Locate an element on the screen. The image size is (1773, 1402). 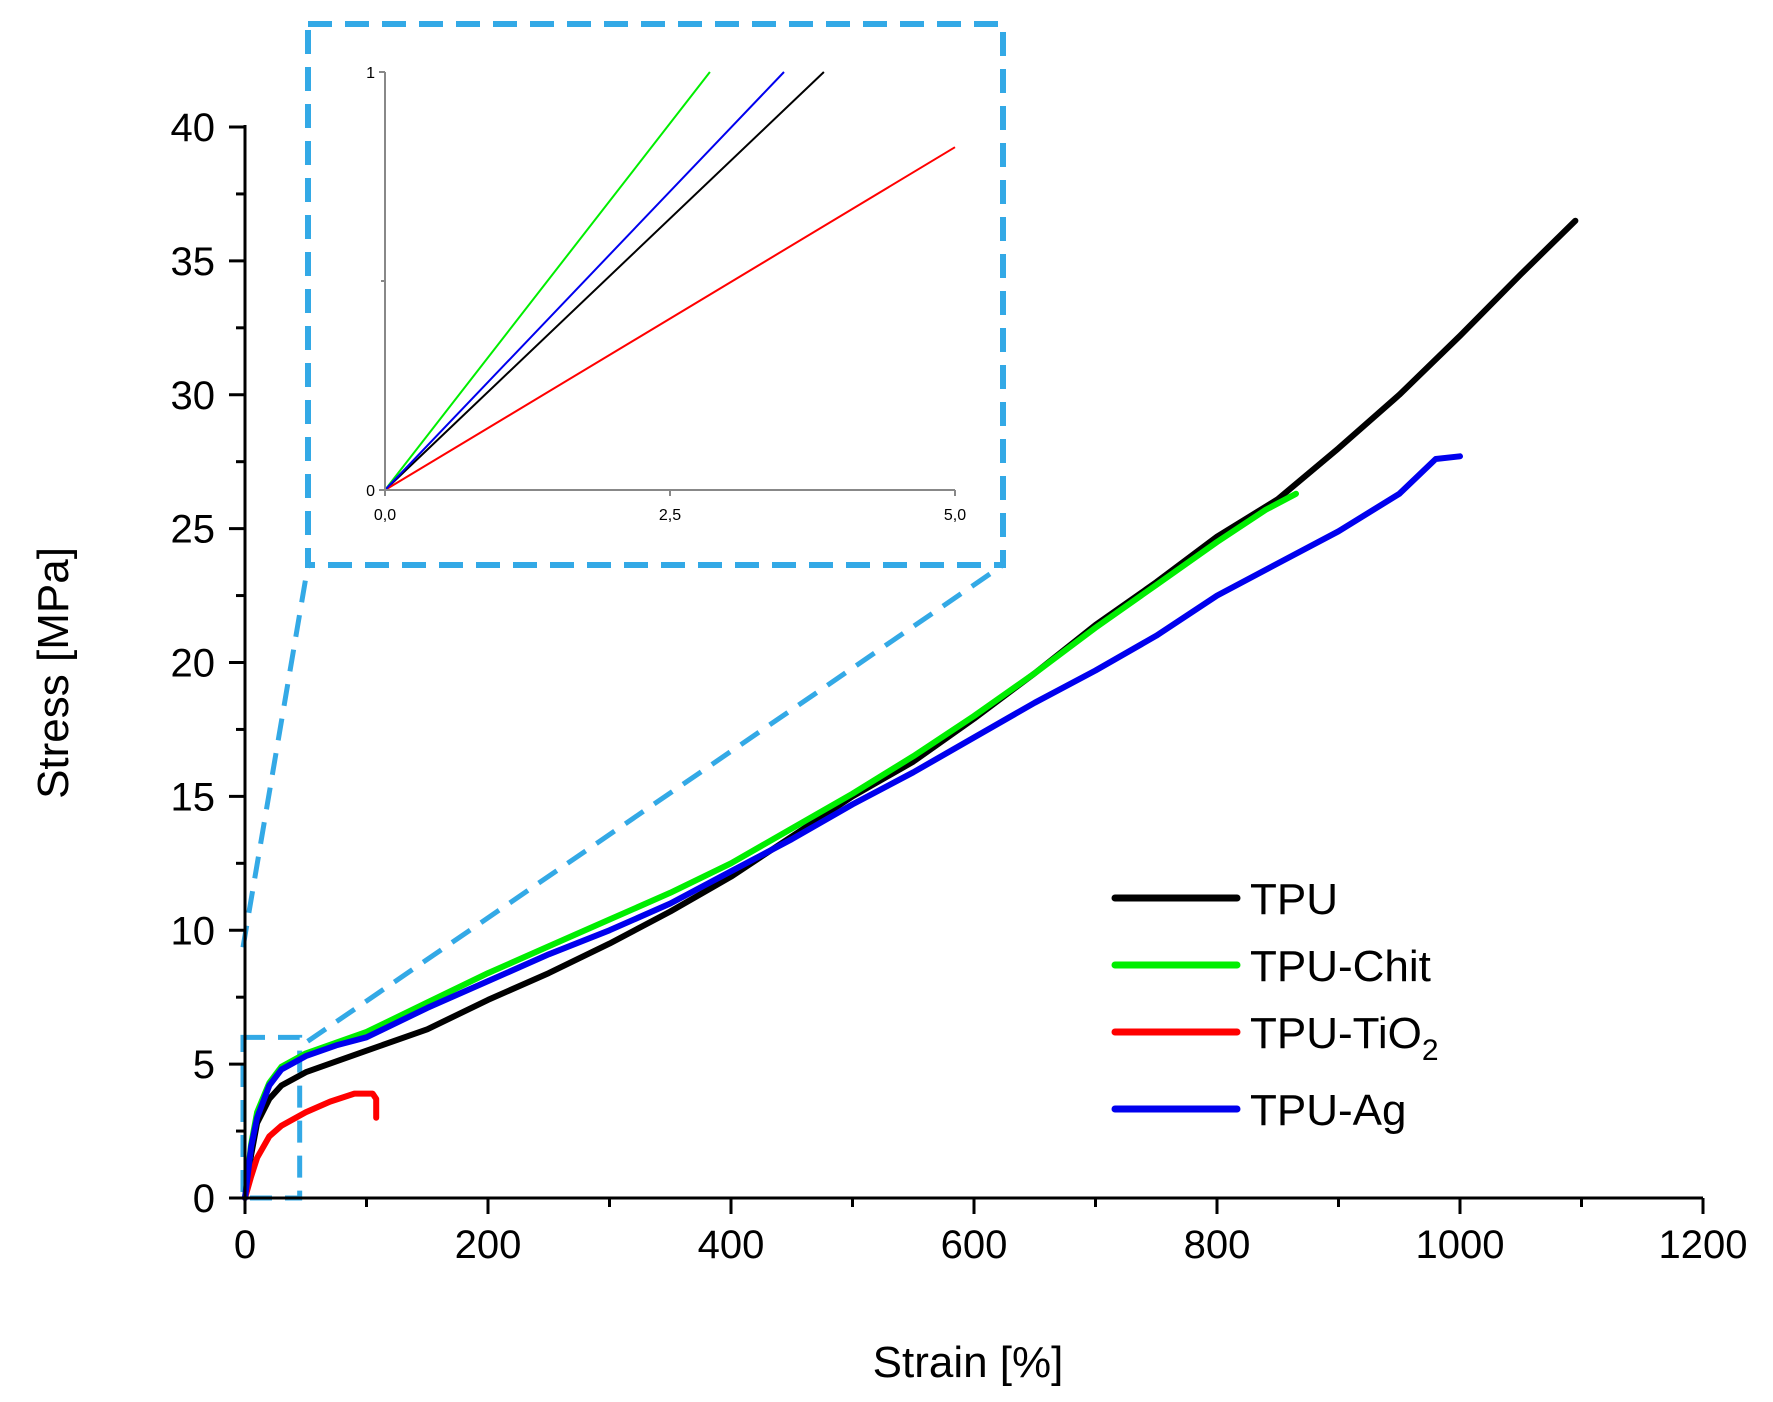
inset-plot: 0,0 2,5 5,0 0 1 is located at coordinates (666, 294).